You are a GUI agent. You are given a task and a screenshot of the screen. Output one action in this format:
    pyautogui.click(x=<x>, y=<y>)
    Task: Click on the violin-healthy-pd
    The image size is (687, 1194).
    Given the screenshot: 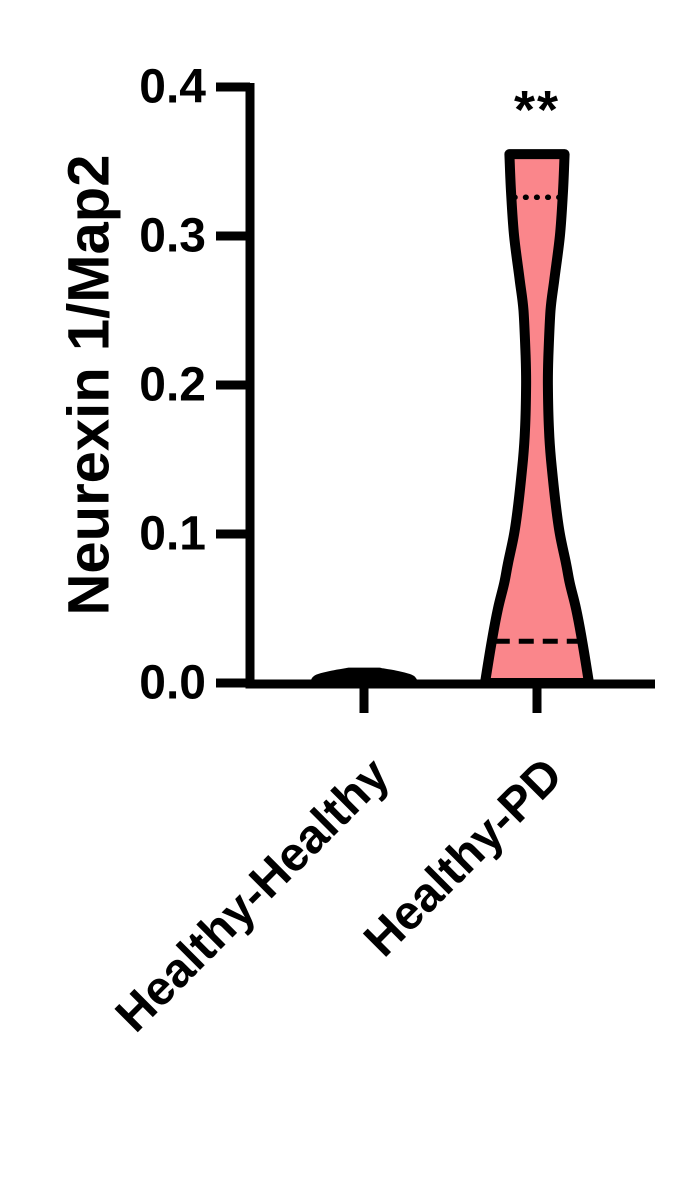 What is the action you would take?
    pyautogui.click(x=537, y=418)
    